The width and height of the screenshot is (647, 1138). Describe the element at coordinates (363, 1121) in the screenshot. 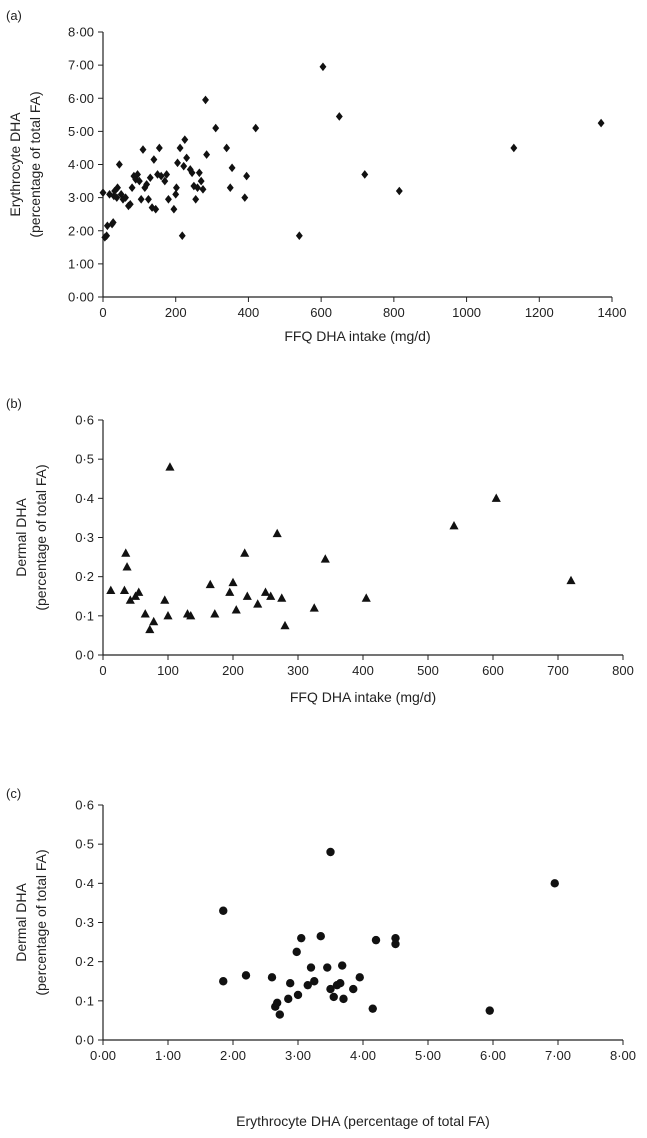

I see `x-axis-label: Erythrocyte DHA (percentage of total FA)` at that location.